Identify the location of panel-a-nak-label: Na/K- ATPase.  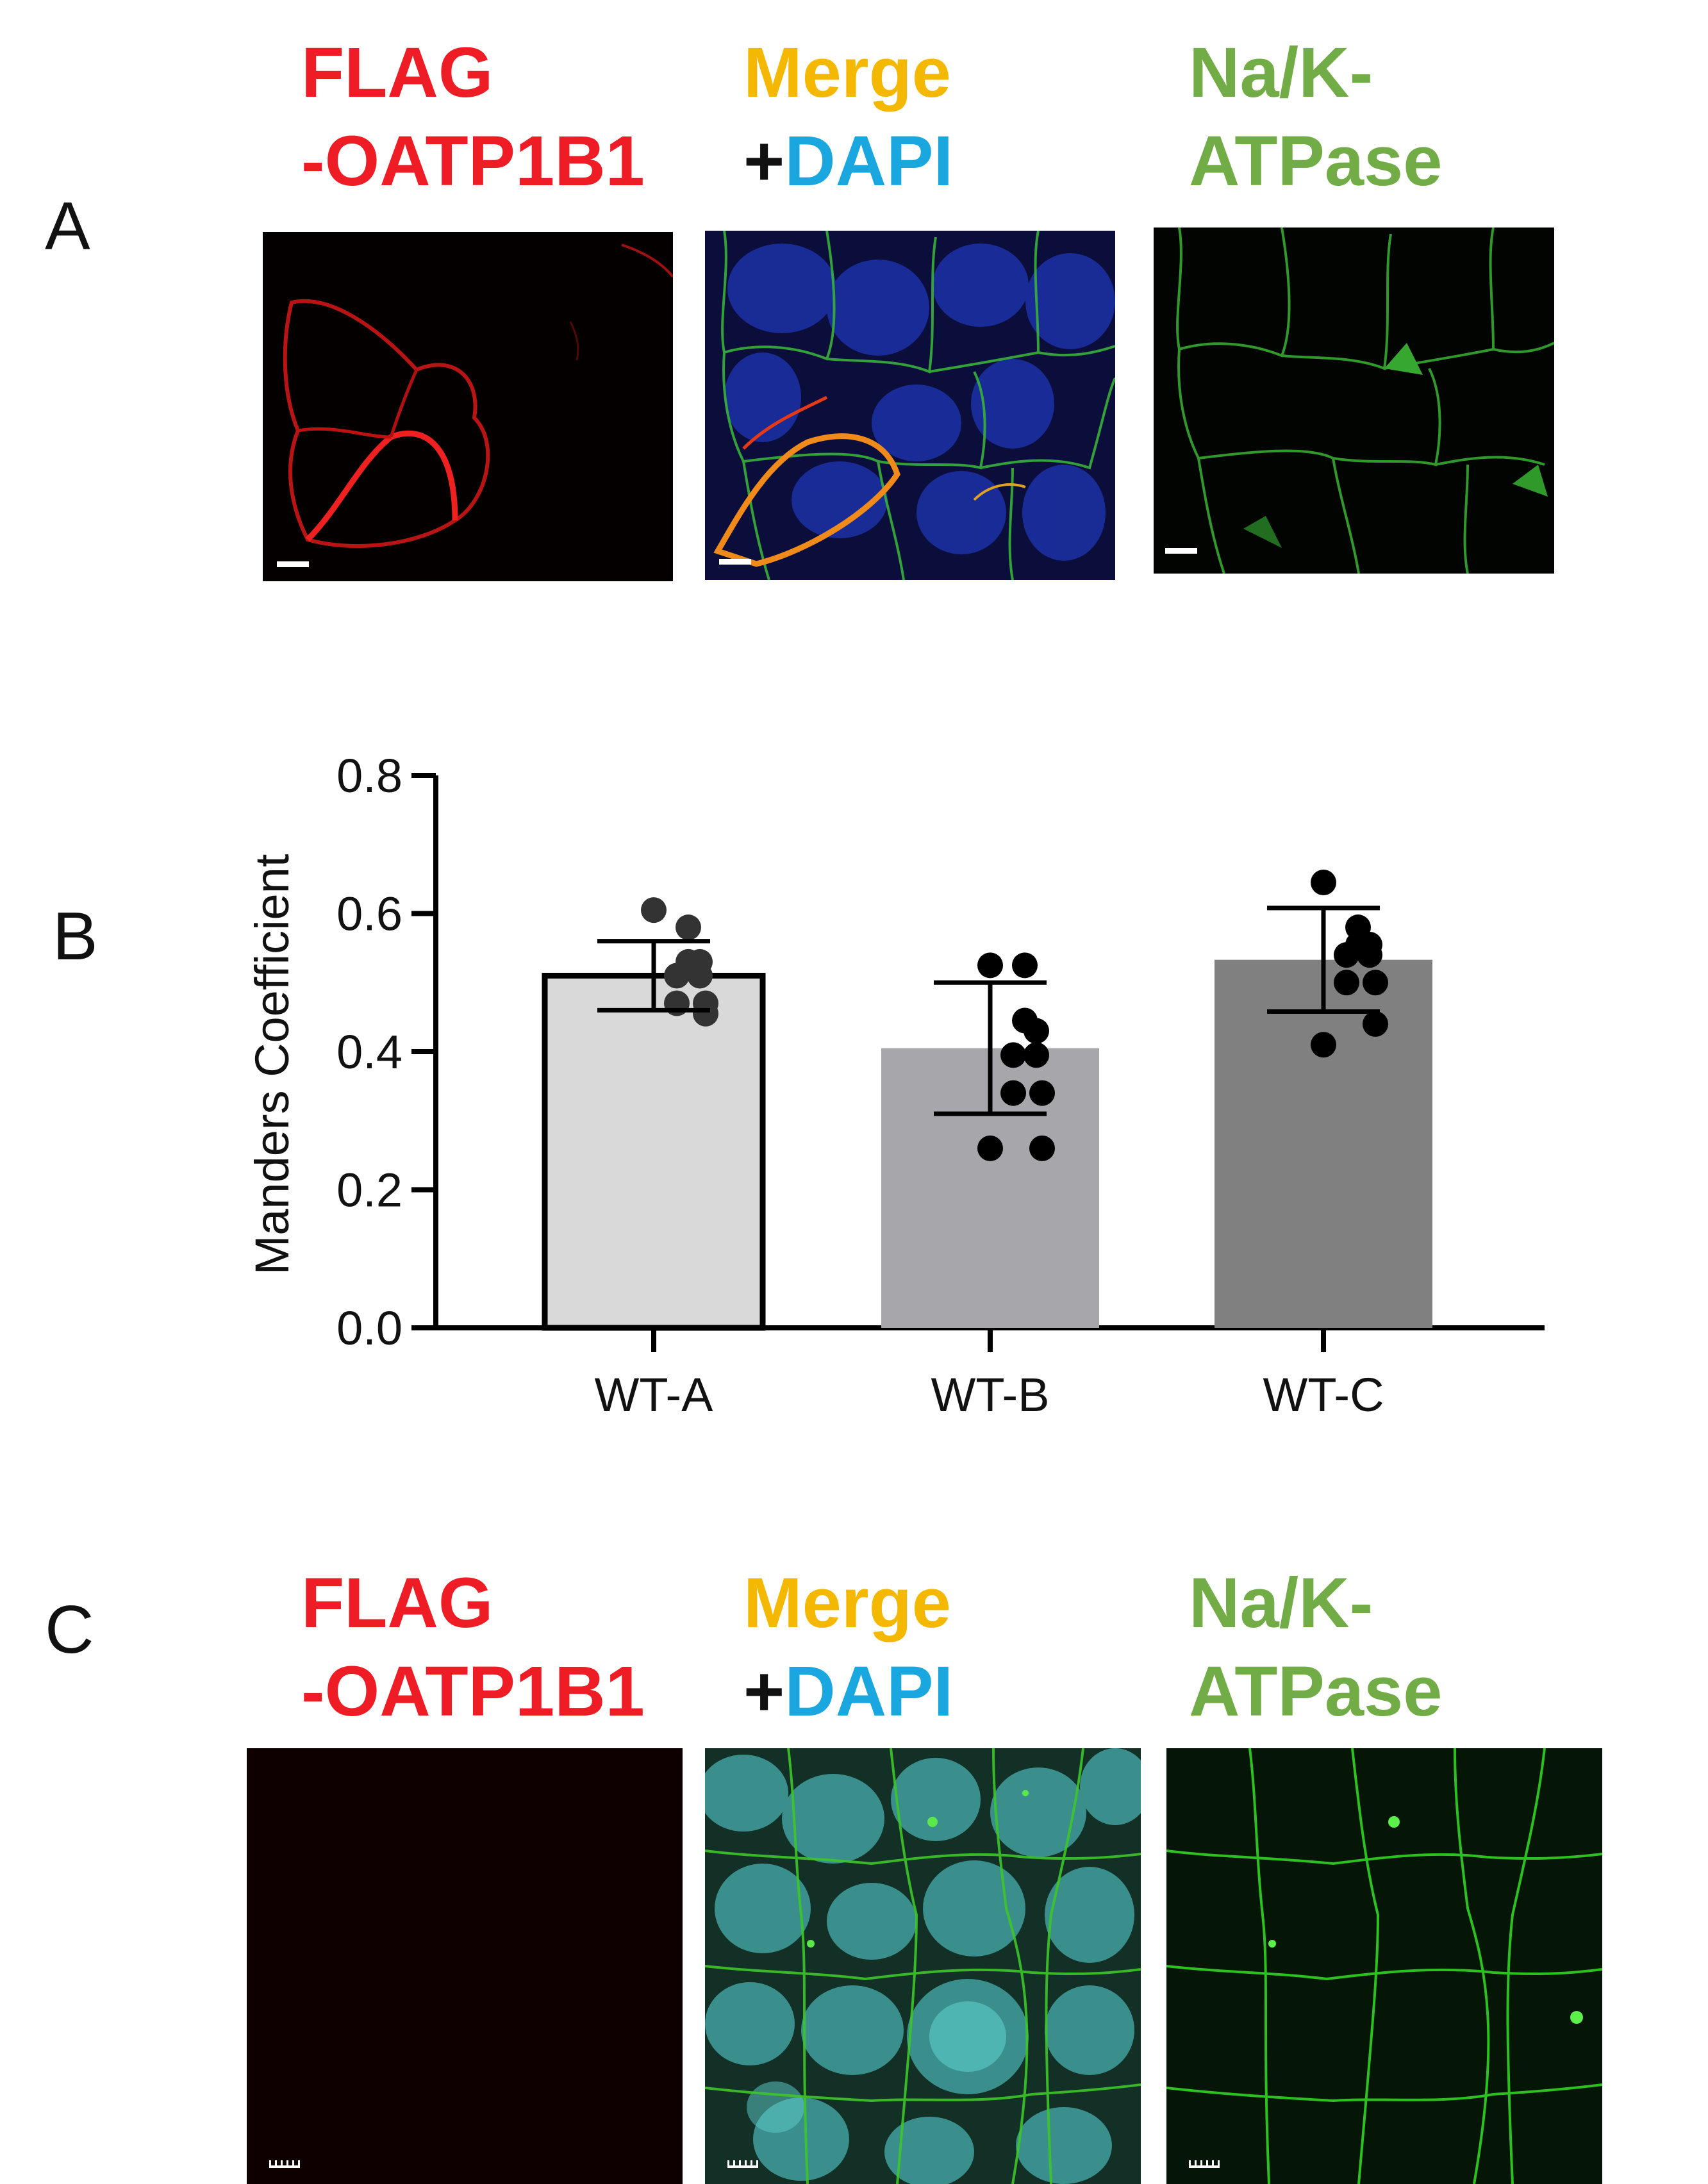
(1315, 117).